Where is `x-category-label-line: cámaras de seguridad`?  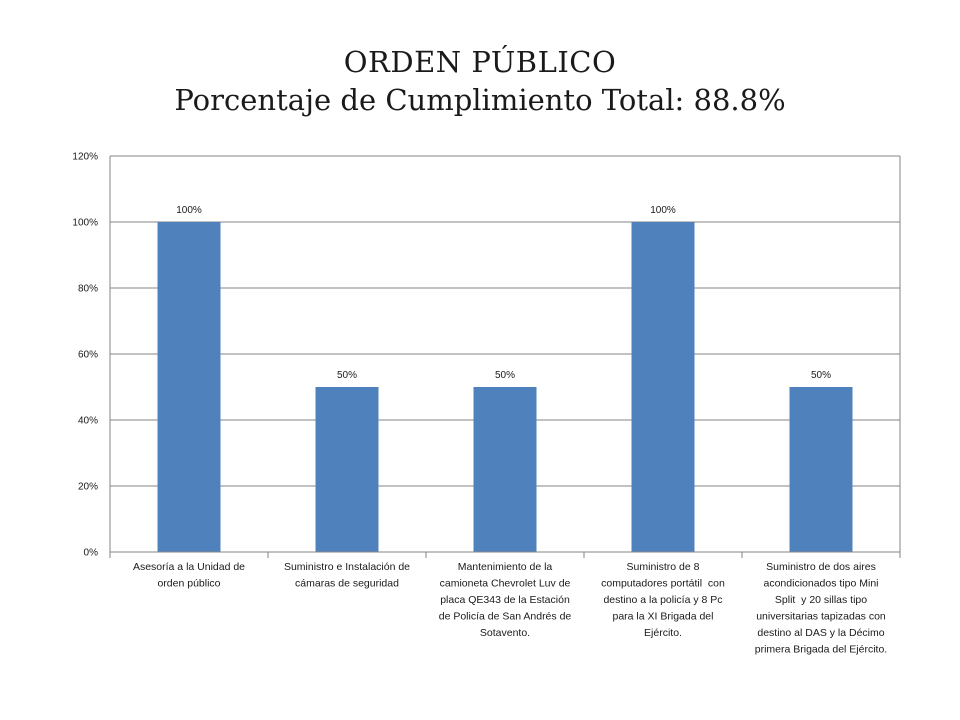 x-category-label-line: cámaras de seguridad is located at coordinates (347, 584).